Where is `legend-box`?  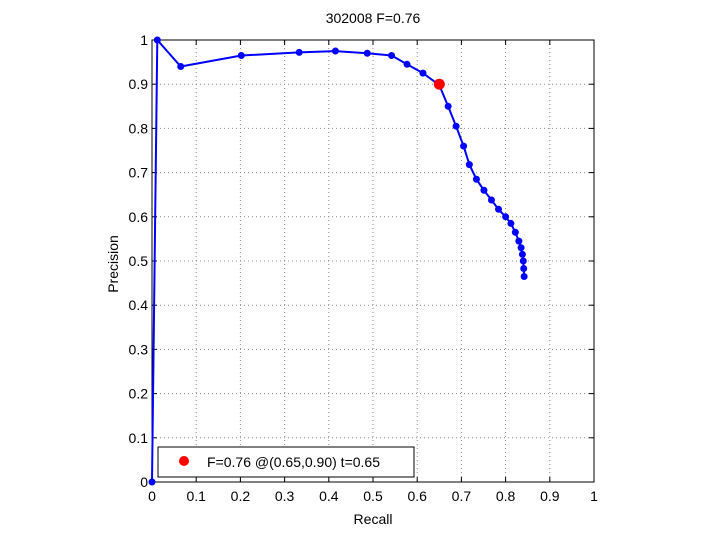 legend-box is located at coordinates (286, 462).